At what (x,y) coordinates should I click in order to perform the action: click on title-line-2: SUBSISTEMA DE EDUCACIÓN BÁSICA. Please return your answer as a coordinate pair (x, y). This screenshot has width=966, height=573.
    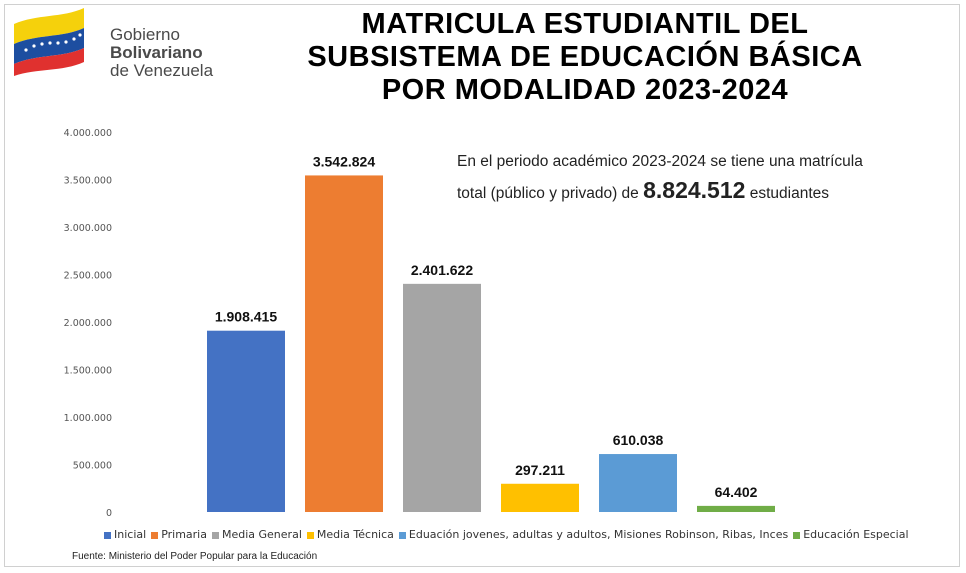
    Looking at the image, I should click on (585, 57).